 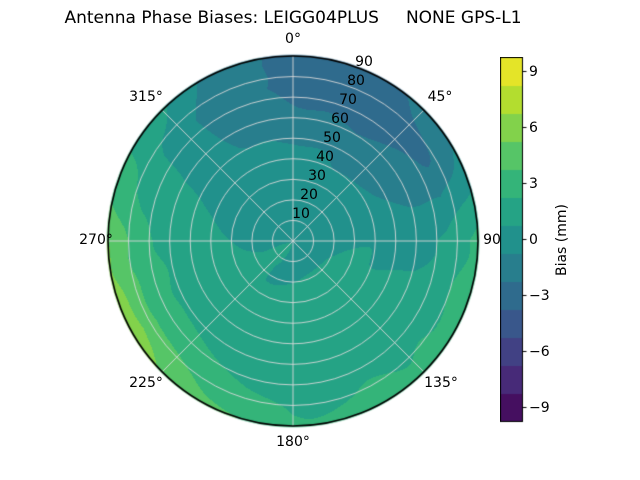 I want to click on colorbar-tick-label-m9: −9, so click(x=539, y=408).